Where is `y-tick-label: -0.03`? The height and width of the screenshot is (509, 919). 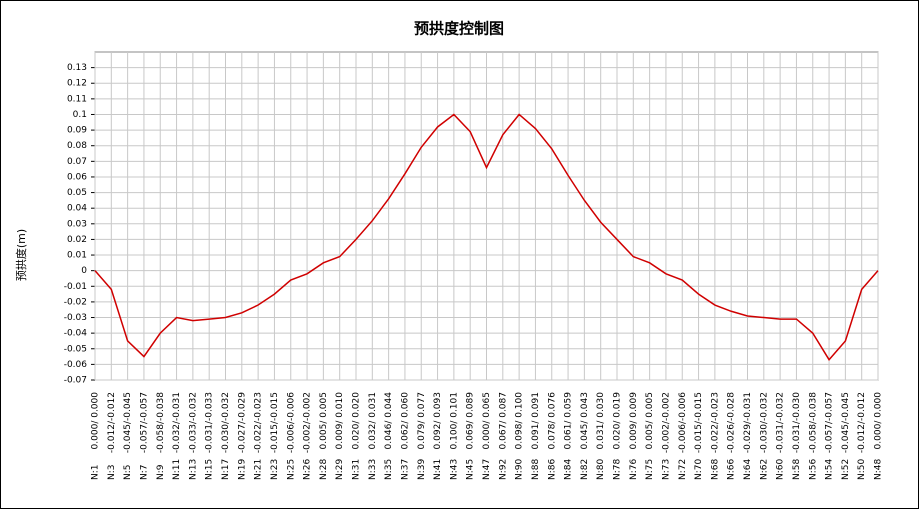 y-tick-label: -0.03 is located at coordinates (75, 318).